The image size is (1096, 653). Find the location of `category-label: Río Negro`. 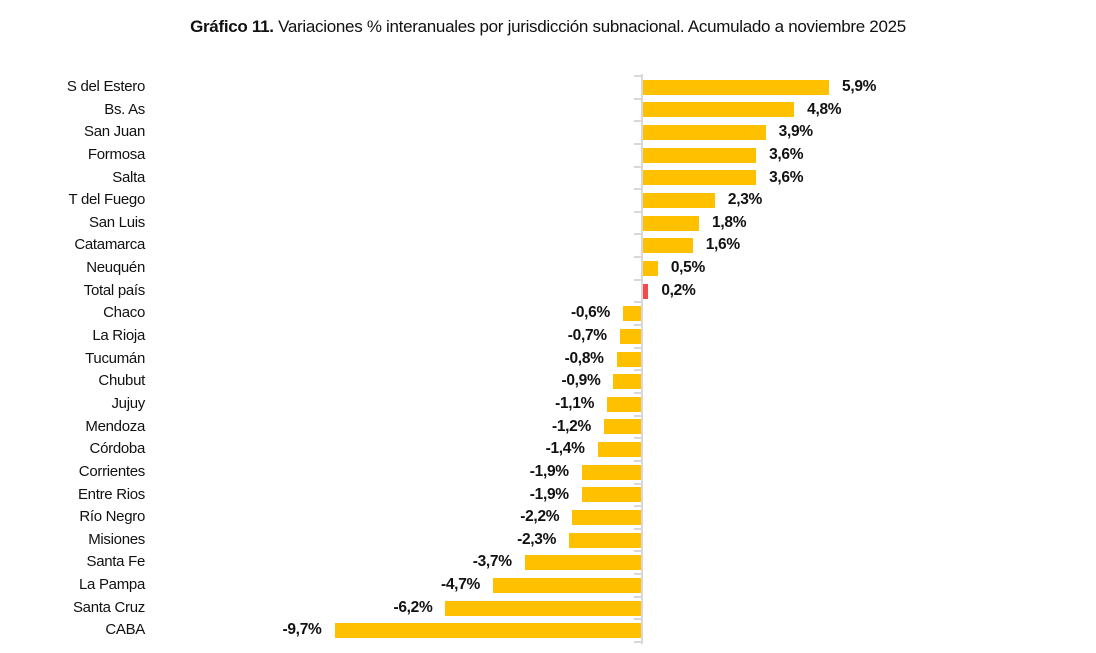

category-label: Río Negro is located at coordinates (112, 517).